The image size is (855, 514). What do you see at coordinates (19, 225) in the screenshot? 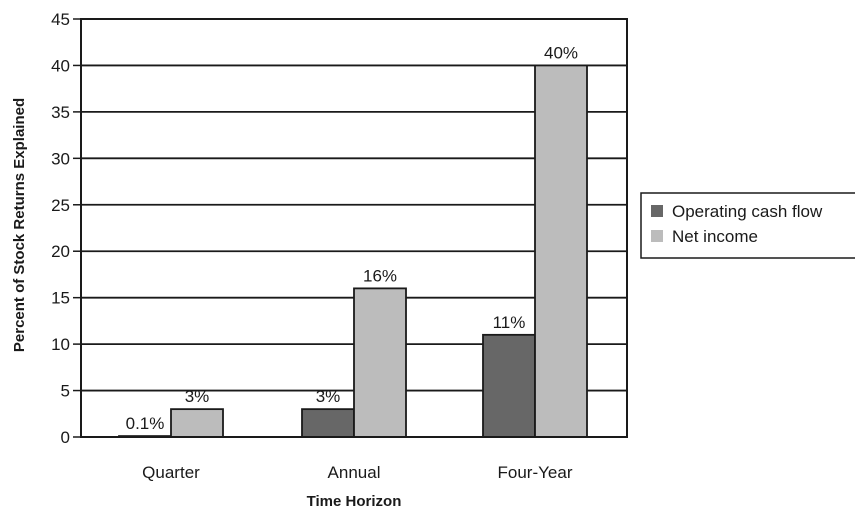
I see `y-axis-title: Percent of Stock Returns Explained` at bounding box center [19, 225].